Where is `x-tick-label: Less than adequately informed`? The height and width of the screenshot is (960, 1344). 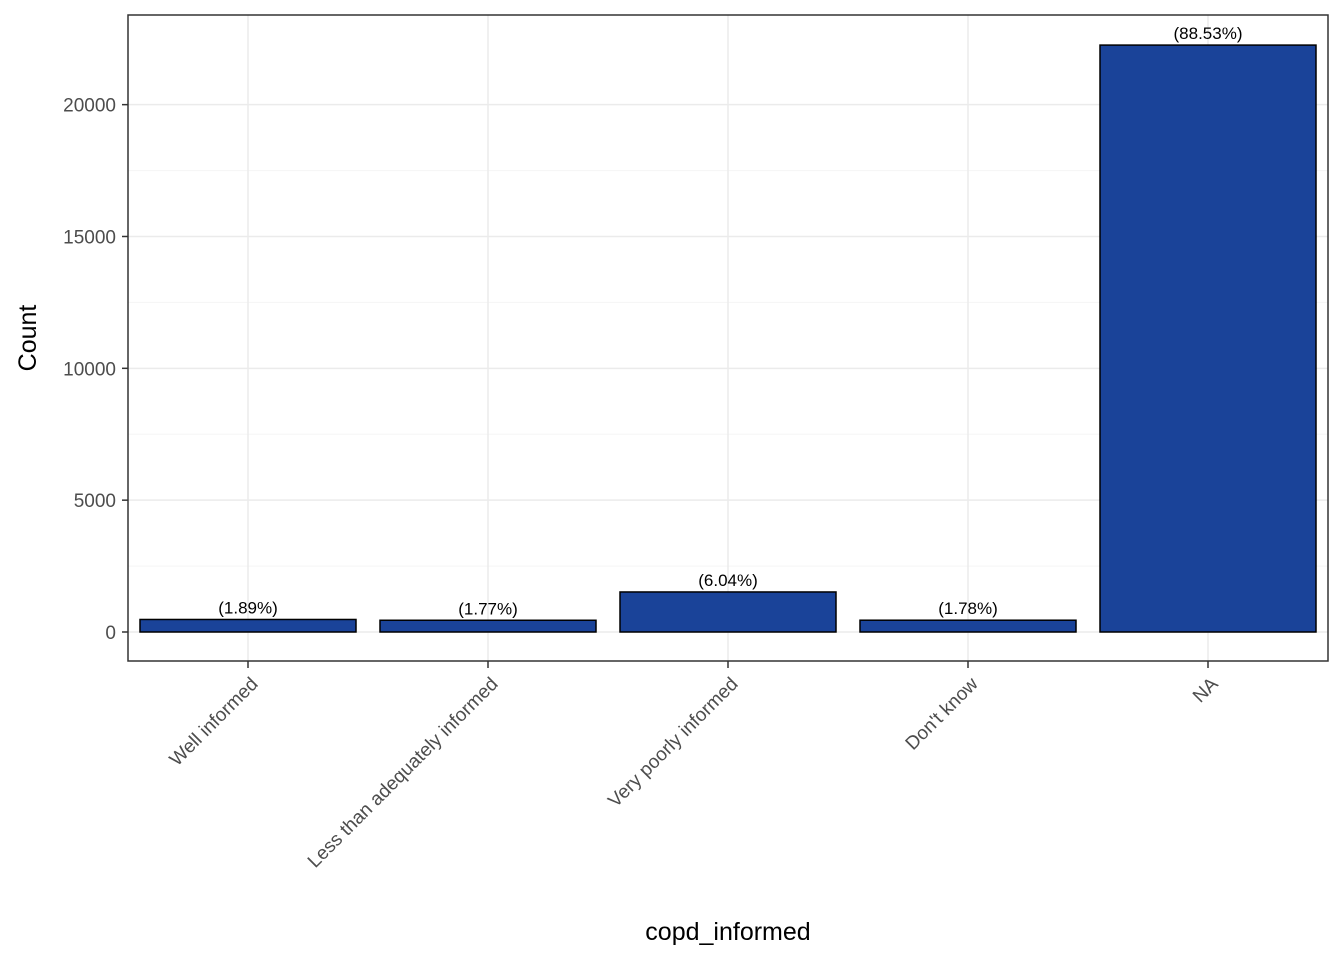
x-tick-label: Less than adequately informed is located at coordinates (403, 773).